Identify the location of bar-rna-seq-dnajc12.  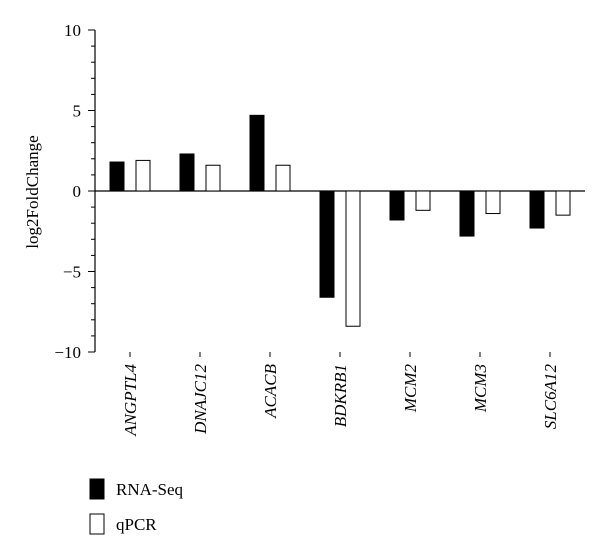
(187, 172).